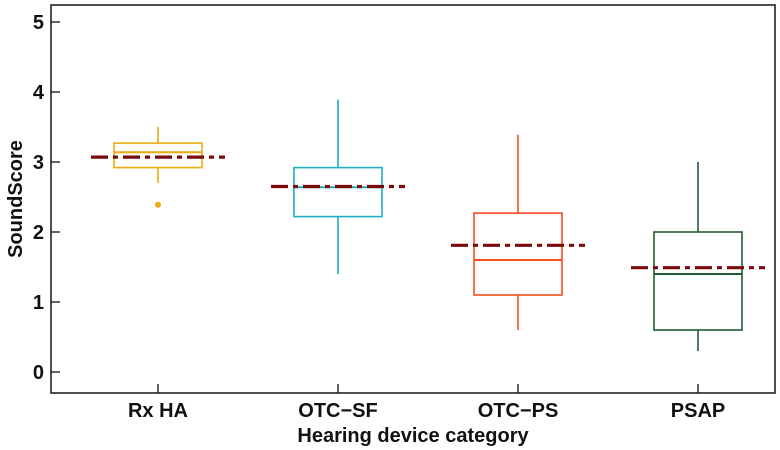 This screenshot has width=780, height=450. What do you see at coordinates (38, 23) in the screenshot?
I see `y-tick-label: 5` at bounding box center [38, 23].